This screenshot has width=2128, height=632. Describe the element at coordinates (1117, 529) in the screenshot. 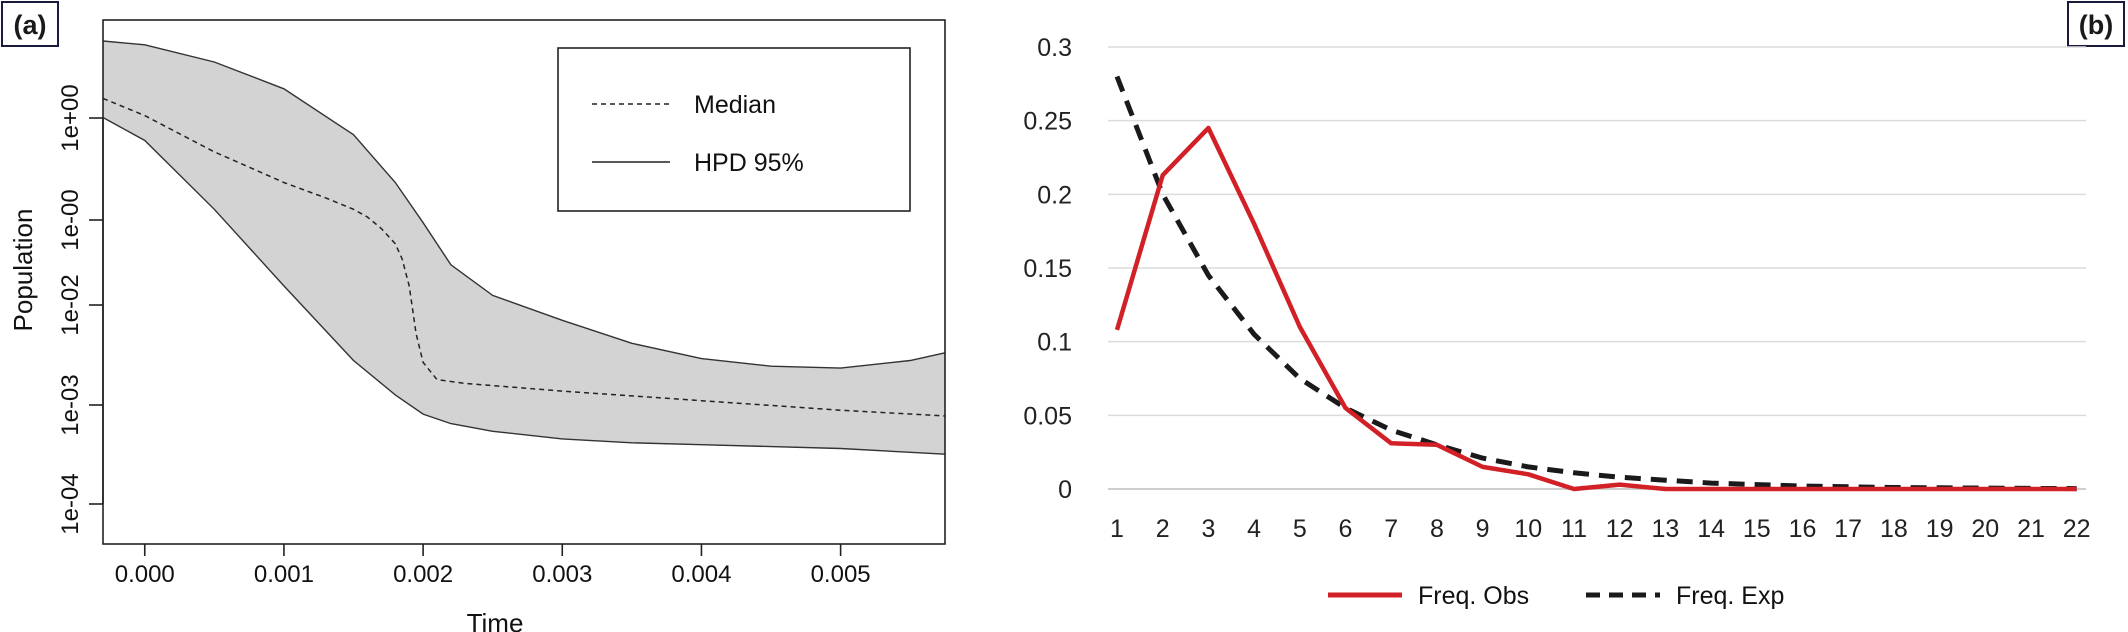

I see `x-tick-label: 1` at that location.